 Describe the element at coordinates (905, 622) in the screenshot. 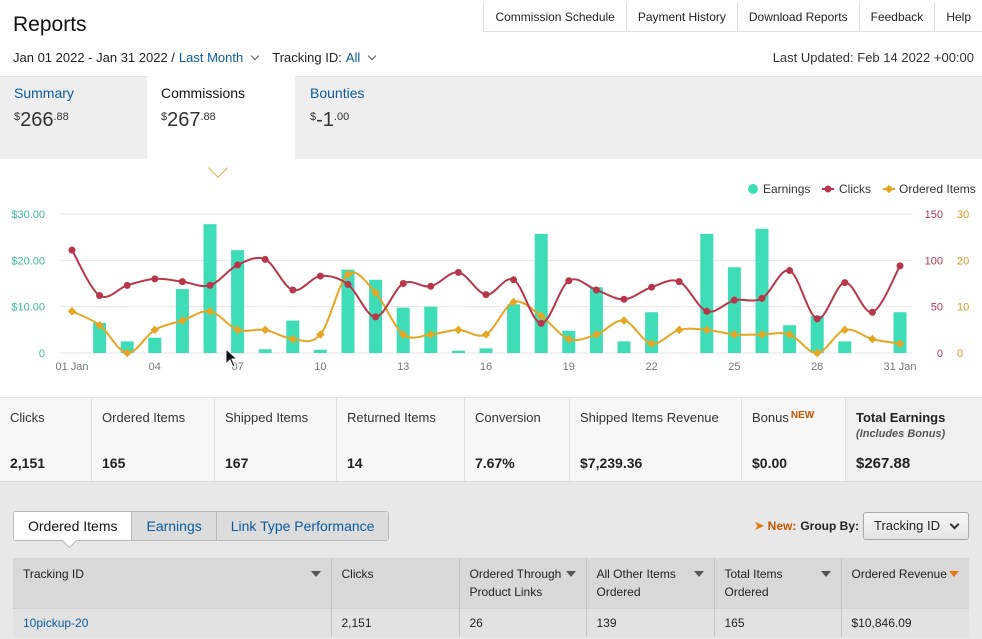

I see `table-cell: $10,846.09` at that location.